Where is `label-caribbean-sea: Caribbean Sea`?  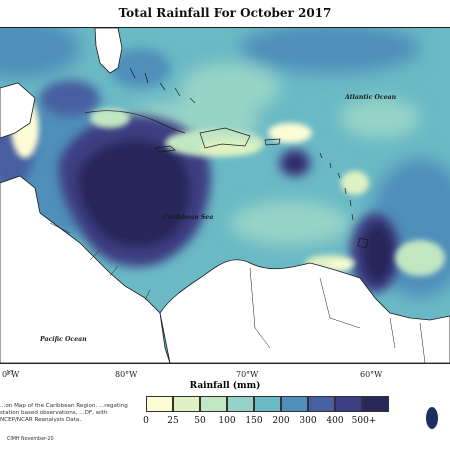 label-caribbean-sea: Caribbean Sea is located at coordinates (188, 217).